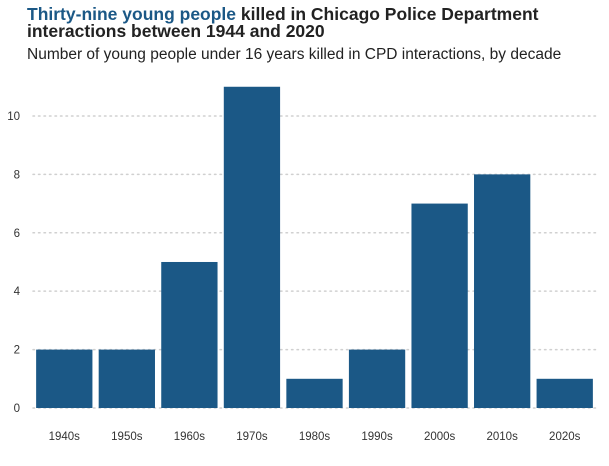 The image size is (609, 466). What do you see at coordinates (17, 175) in the screenshot?
I see `y-tick-label: 8` at bounding box center [17, 175].